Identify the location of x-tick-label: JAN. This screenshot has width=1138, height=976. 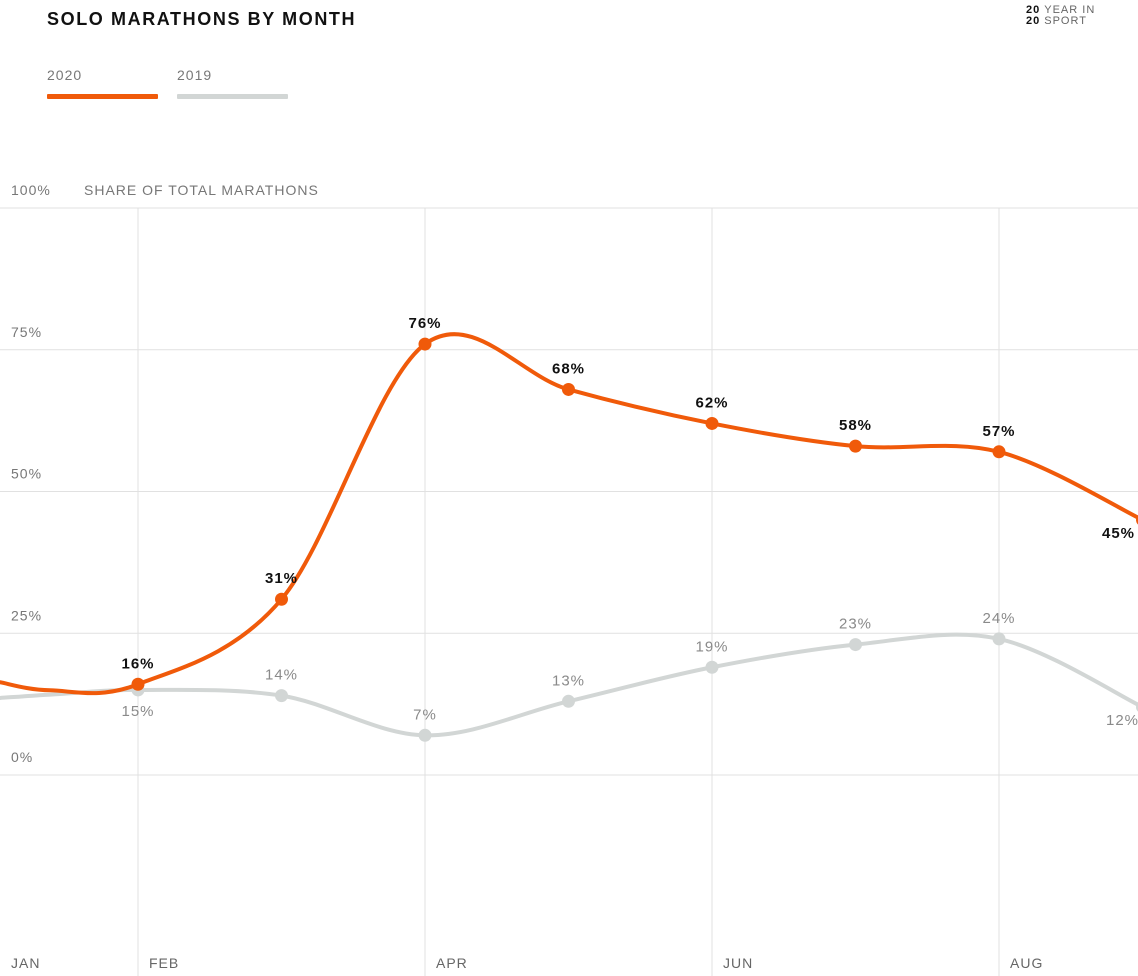
(25, 963).